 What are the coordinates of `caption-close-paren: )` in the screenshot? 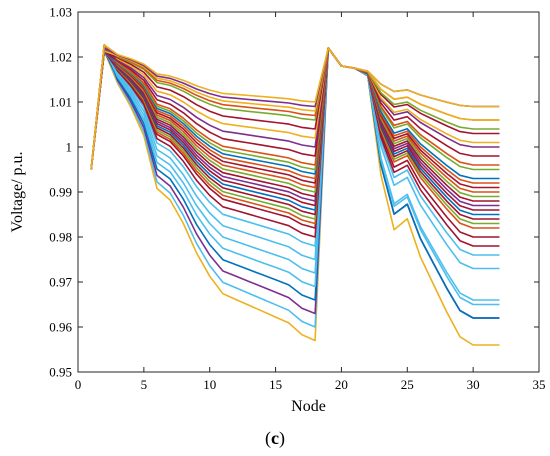 It's located at (282, 438).